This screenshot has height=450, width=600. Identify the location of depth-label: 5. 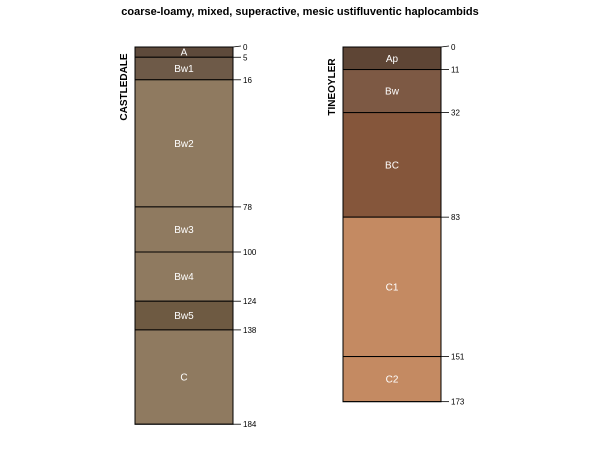
(245, 57).